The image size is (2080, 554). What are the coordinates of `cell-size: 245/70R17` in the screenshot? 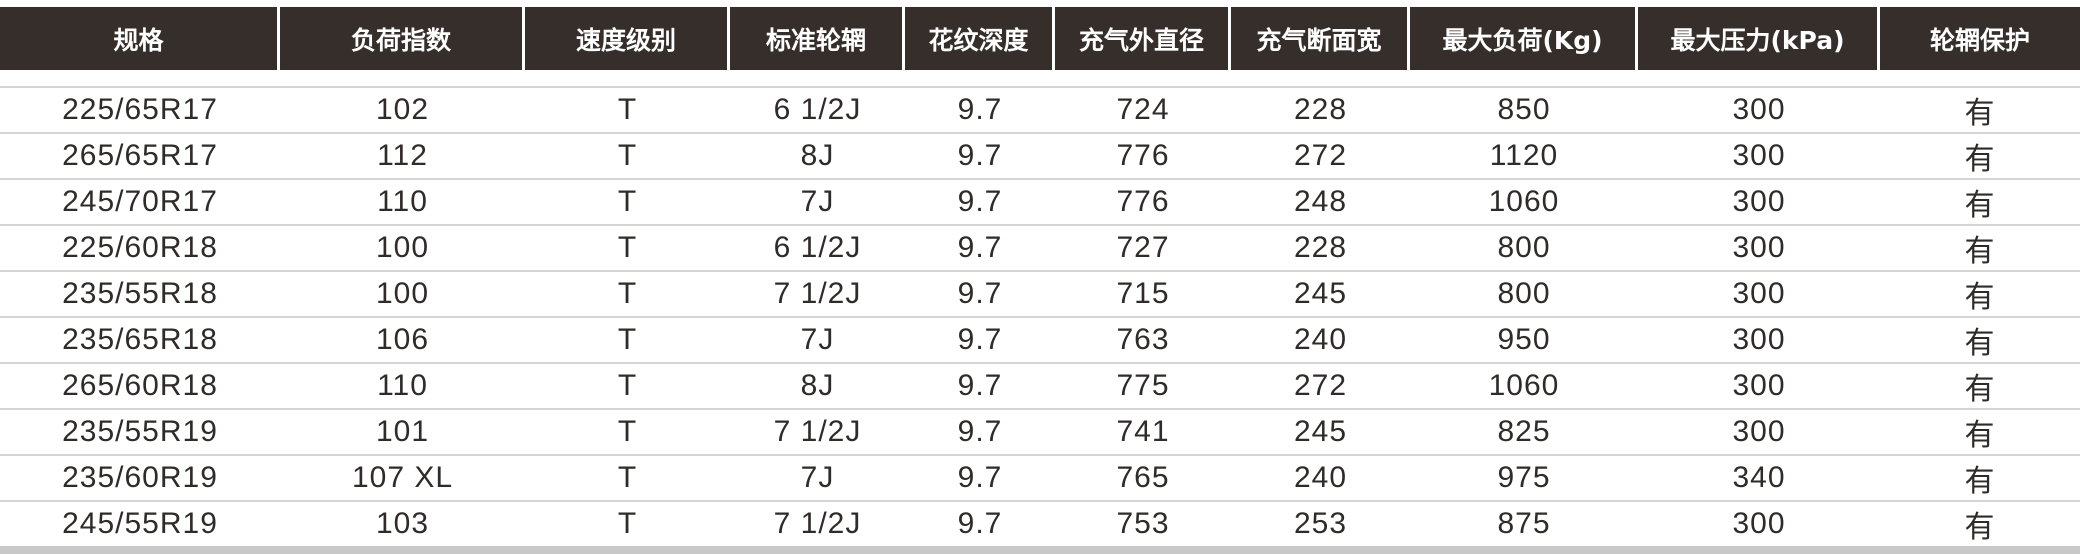 It's located at (140, 203).